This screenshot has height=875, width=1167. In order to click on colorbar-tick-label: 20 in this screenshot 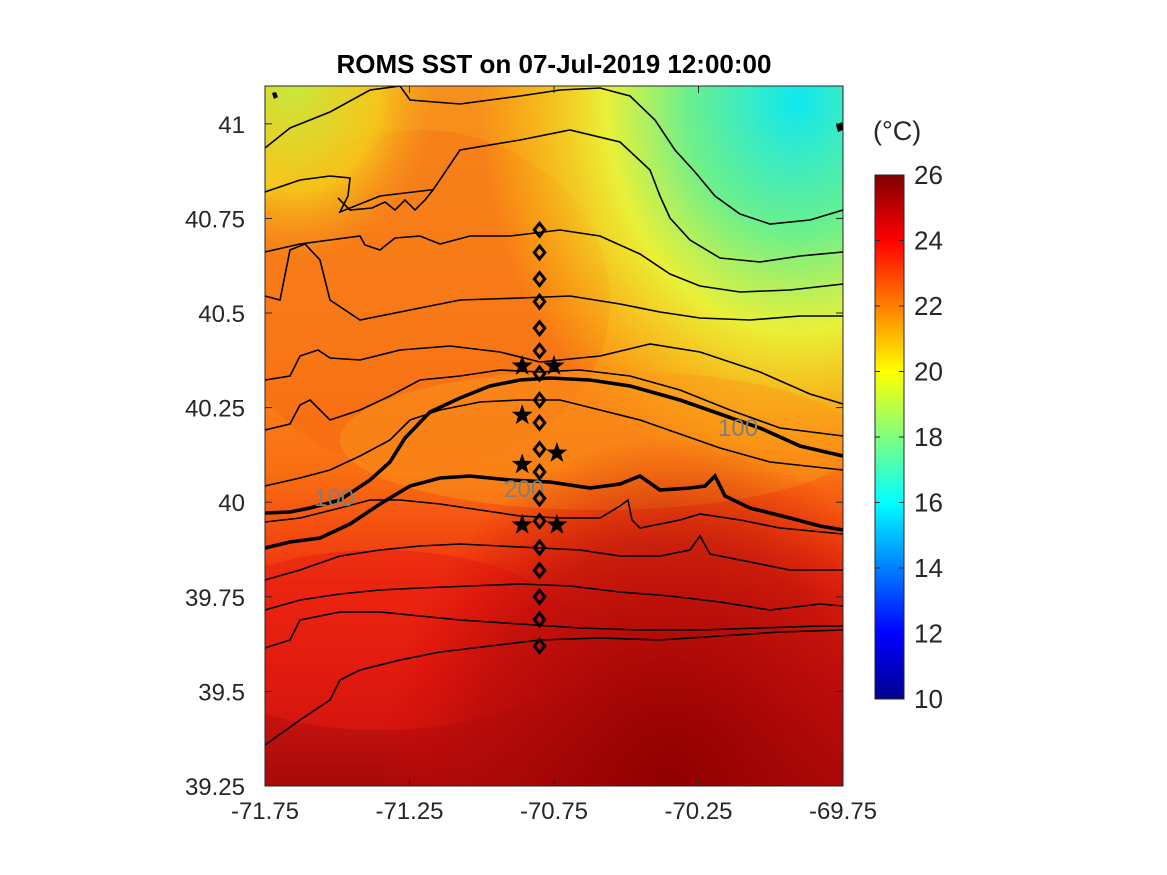, I will do `click(928, 372)`.